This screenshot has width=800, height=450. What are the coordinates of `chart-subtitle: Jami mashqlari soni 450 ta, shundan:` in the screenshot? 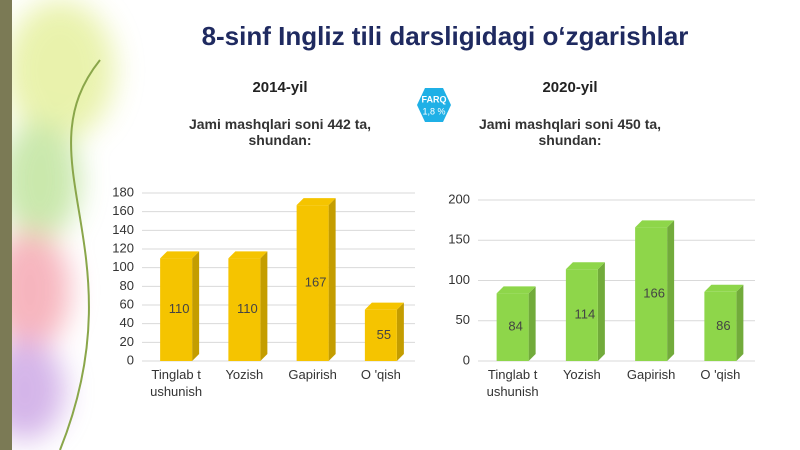 It's located at (570, 132).